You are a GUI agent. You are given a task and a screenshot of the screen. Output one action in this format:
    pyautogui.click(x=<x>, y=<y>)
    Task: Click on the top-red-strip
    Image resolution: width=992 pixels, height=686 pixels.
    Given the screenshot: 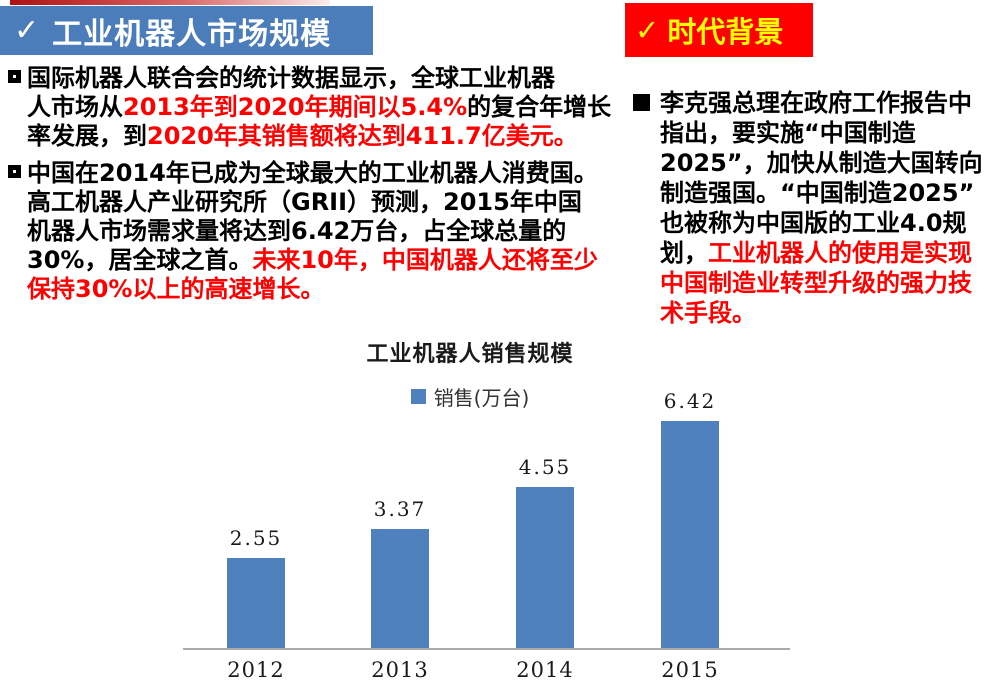 What is the action you would take?
    pyautogui.click(x=170, y=2)
    